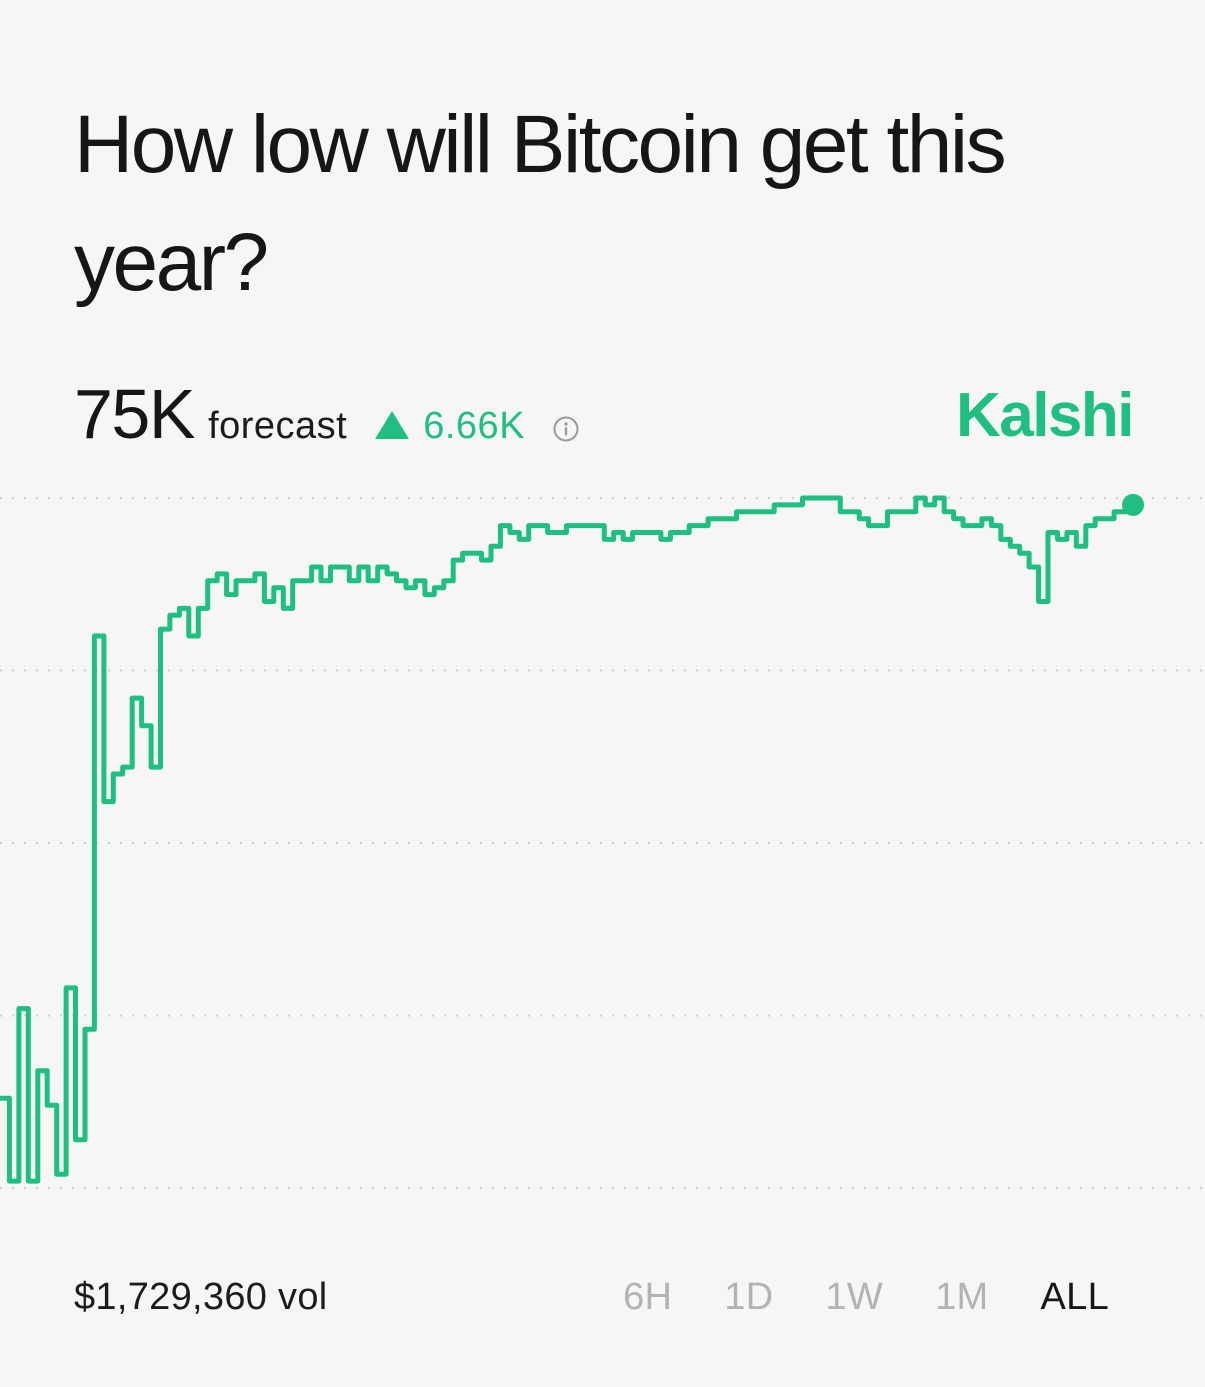  Describe the element at coordinates (474, 426) in the screenshot. I see `forecast-change-value: 6.66K` at that location.